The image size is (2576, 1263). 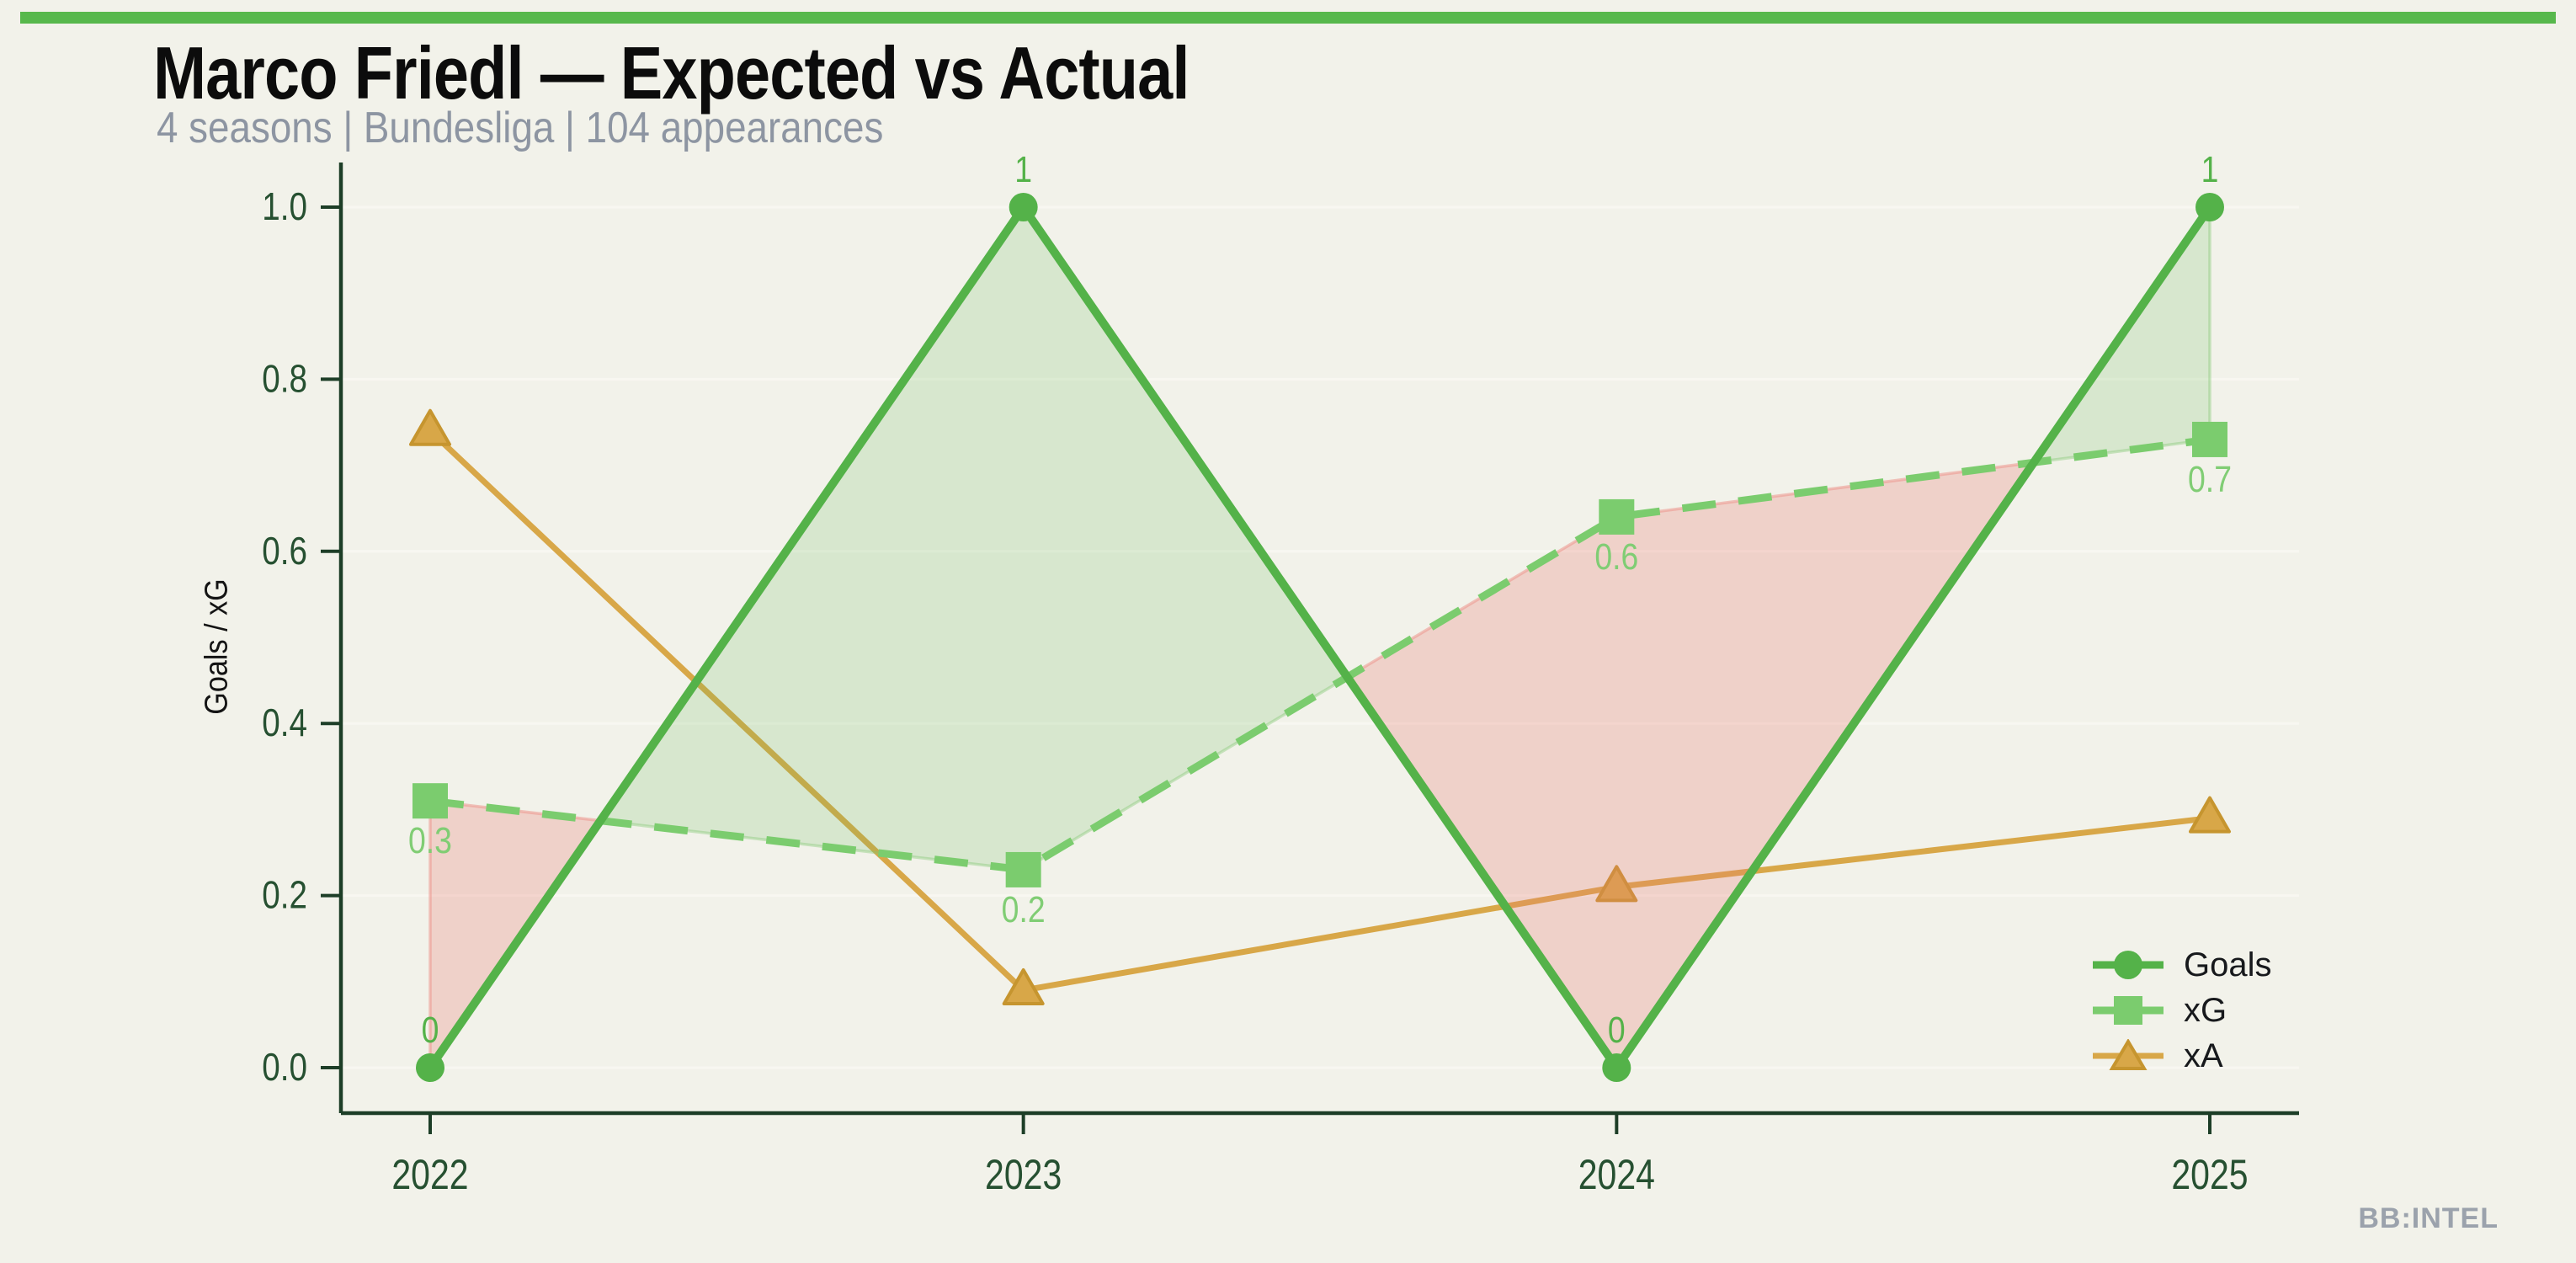 What do you see at coordinates (672, 73) in the screenshot?
I see `page-title: Marco Friedl — Expected vs Actual` at bounding box center [672, 73].